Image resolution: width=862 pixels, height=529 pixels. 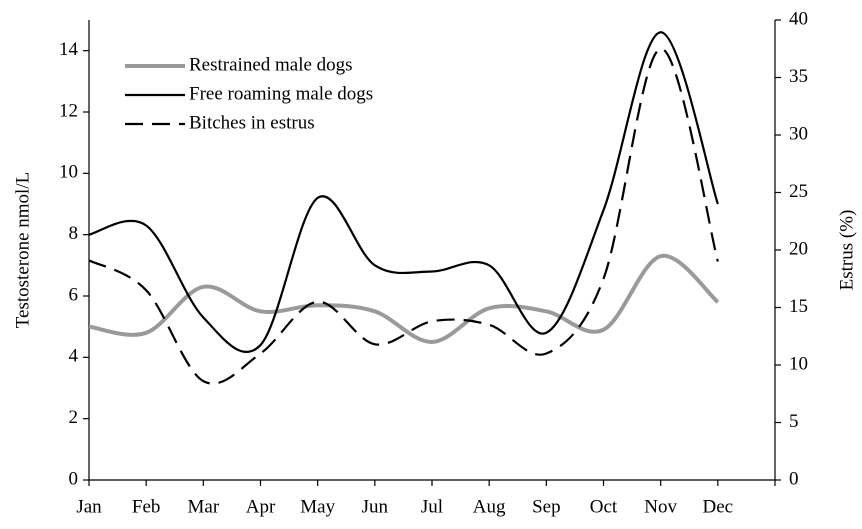 What do you see at coordinates (798, 363) in the screenshot?
I see `y2-tick-label: 10` at bounding box center [798, 363].